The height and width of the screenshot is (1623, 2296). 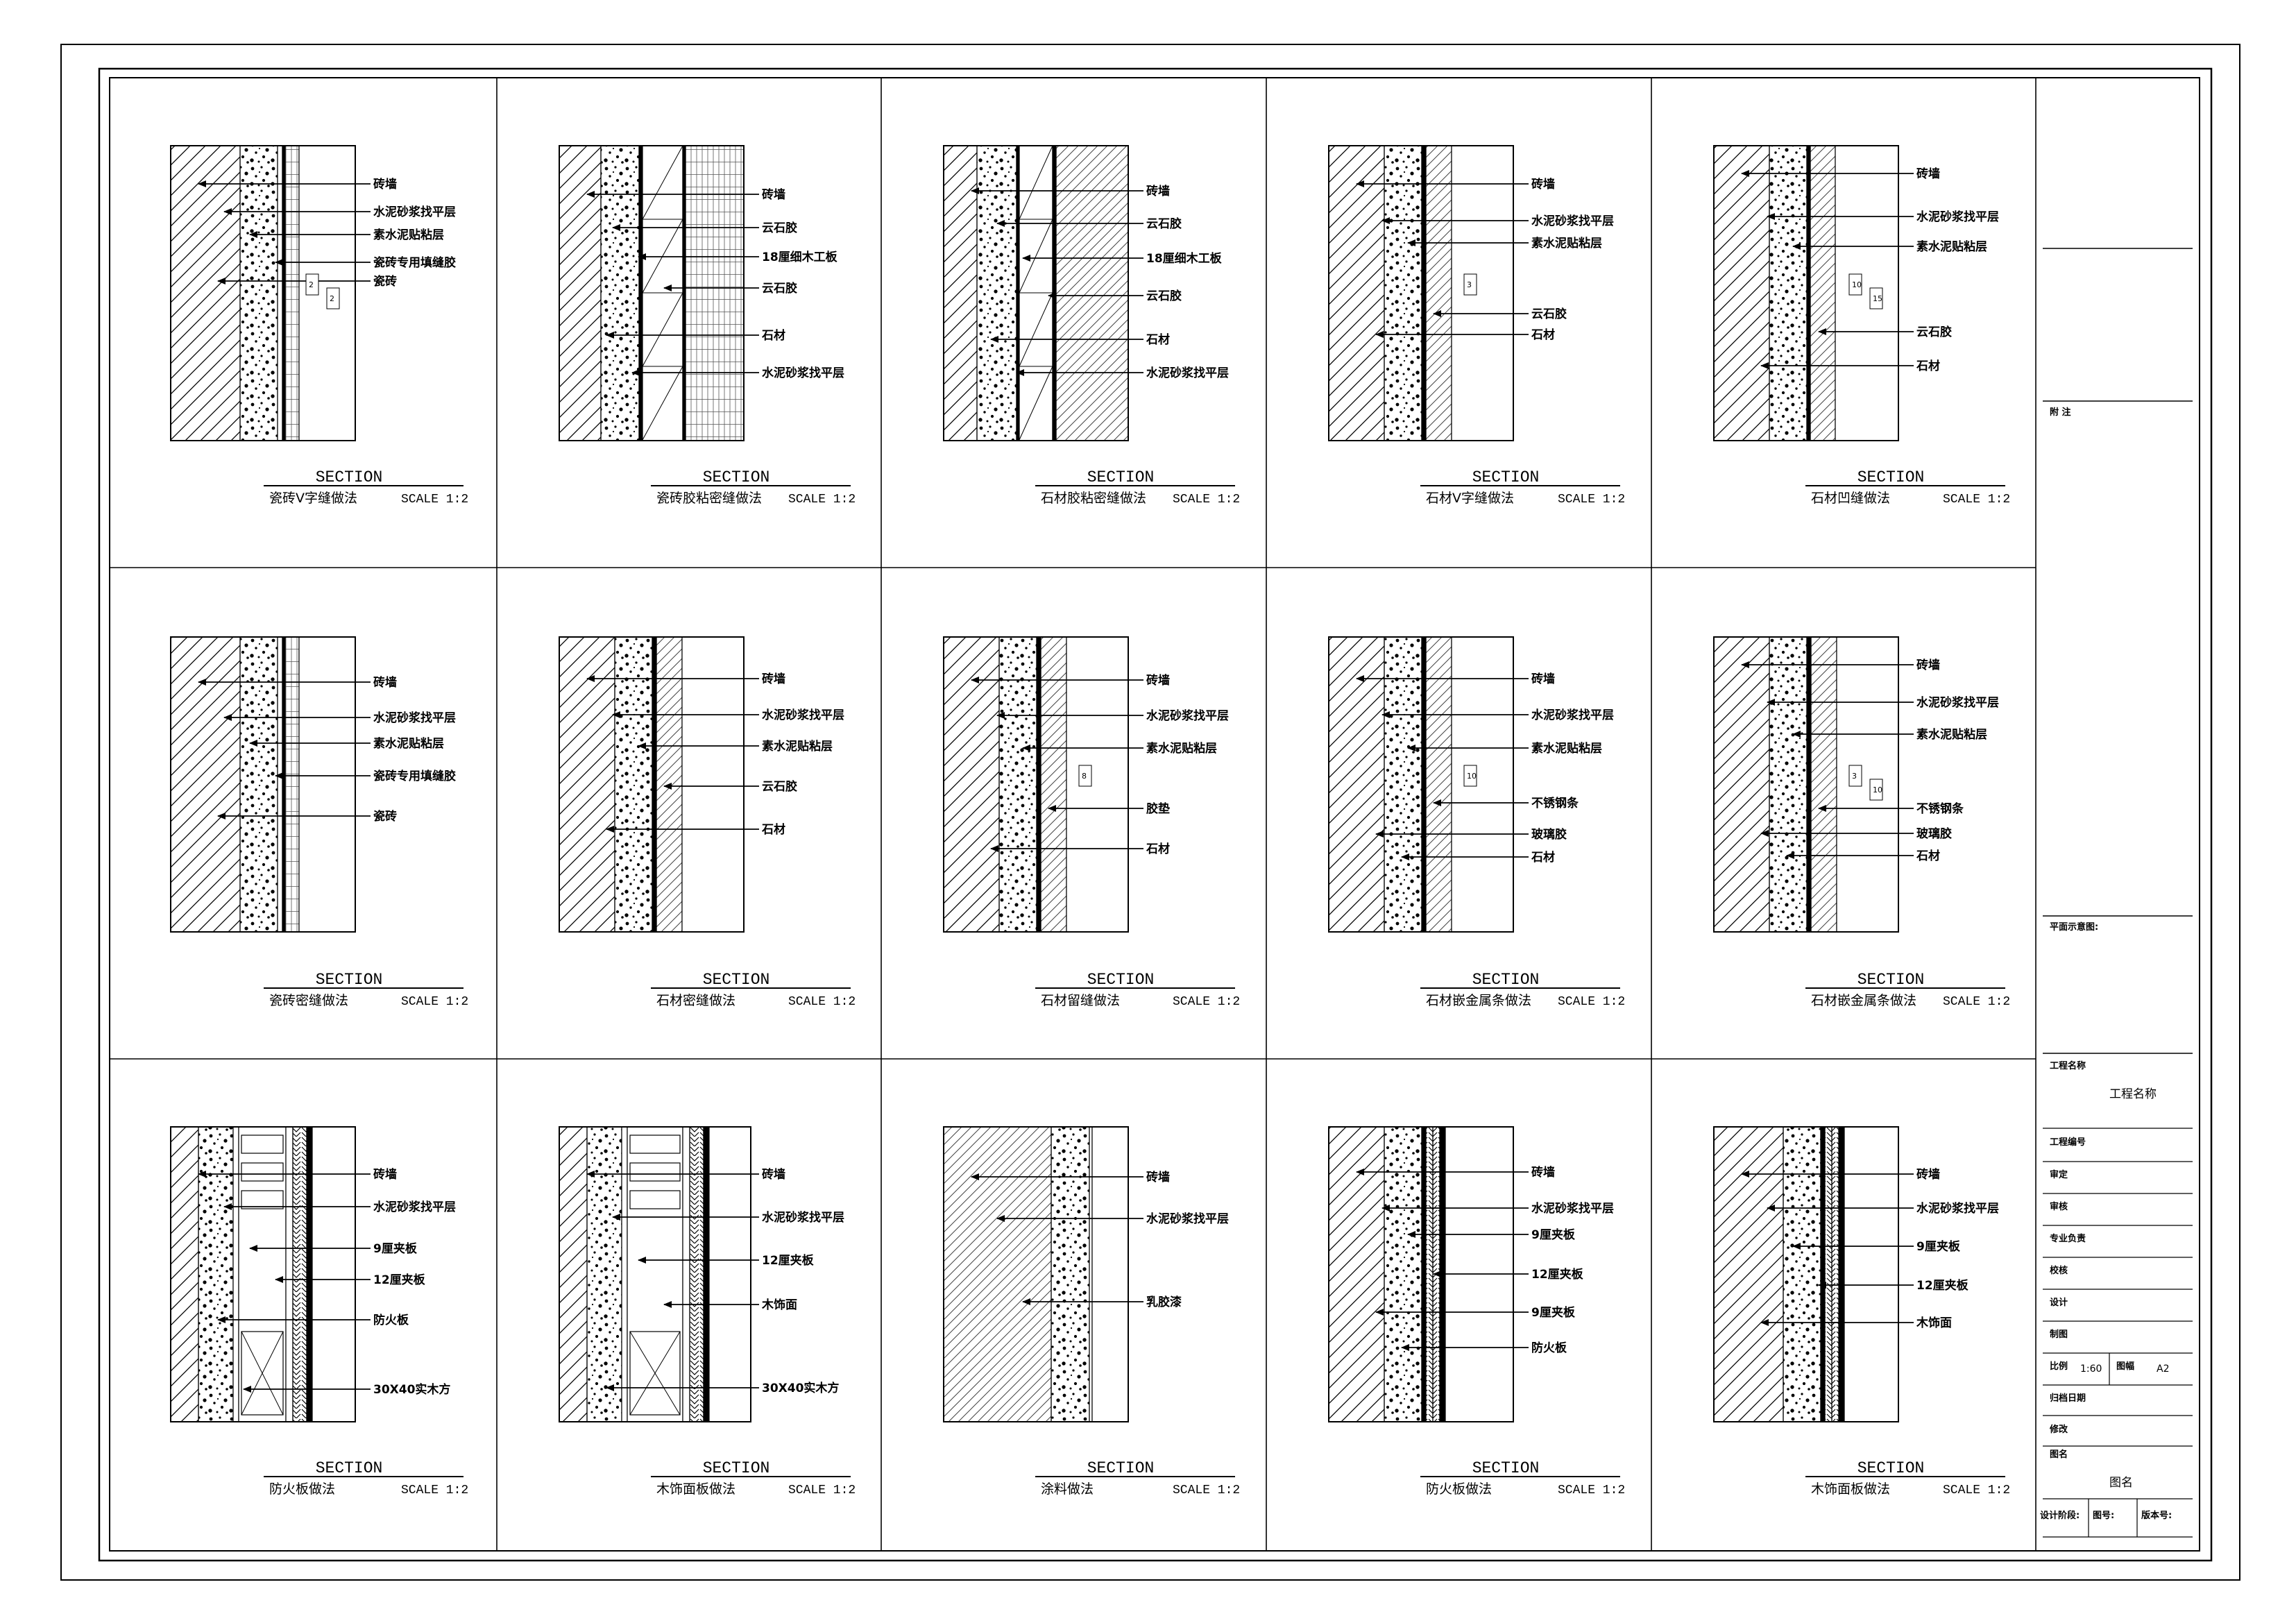 What do you see at coordinates (1934, 1323) in the screenshot?
I see `callout-label: 木饰面` at bounding box center [1934, 1323].